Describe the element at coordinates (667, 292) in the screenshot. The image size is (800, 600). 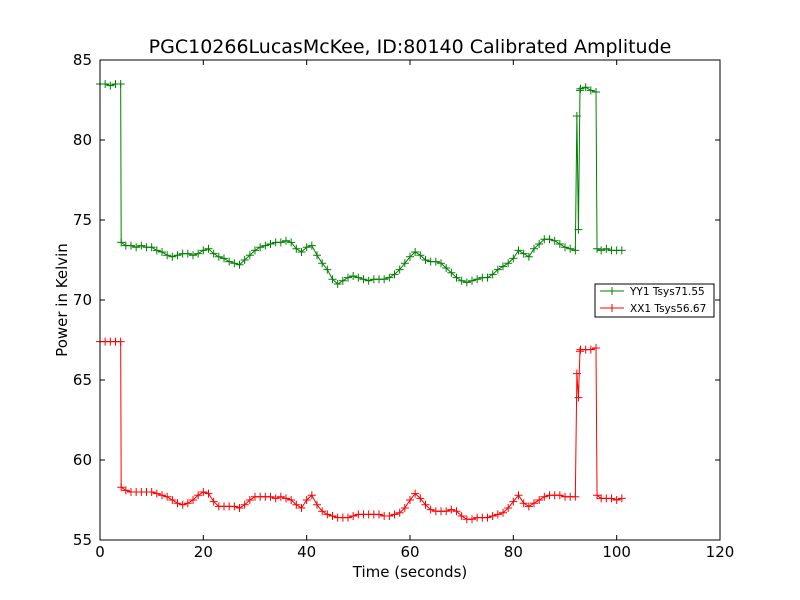
I see `legend-label-yy1: YY1 Tsys71.55` at that location.